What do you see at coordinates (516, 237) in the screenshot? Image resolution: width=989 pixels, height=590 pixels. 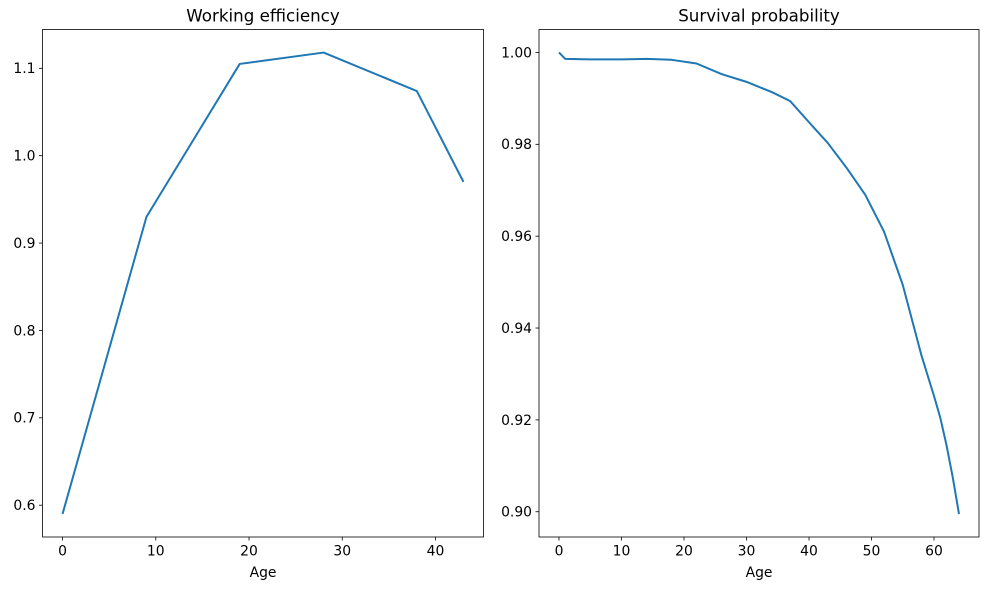 I see `y-tick-label: 0.96` at bounding box center [516, 237].